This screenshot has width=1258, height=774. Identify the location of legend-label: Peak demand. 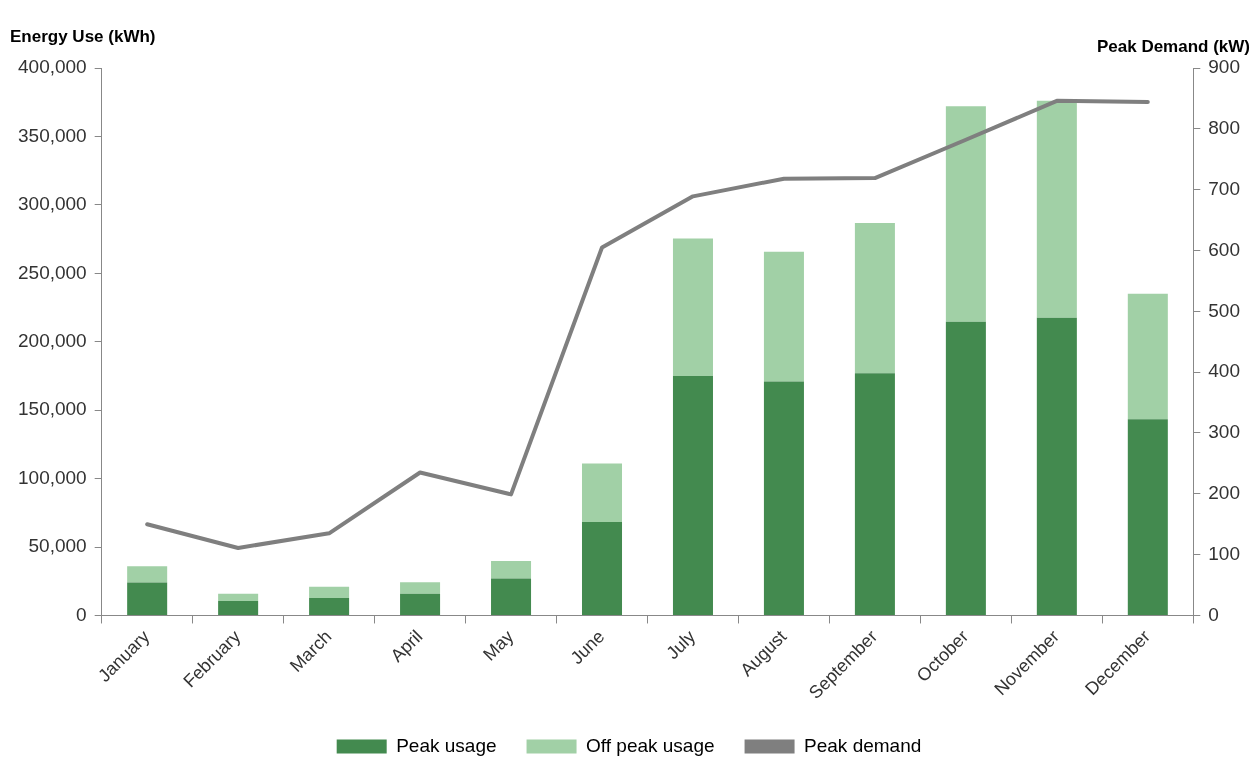
(863, 745).